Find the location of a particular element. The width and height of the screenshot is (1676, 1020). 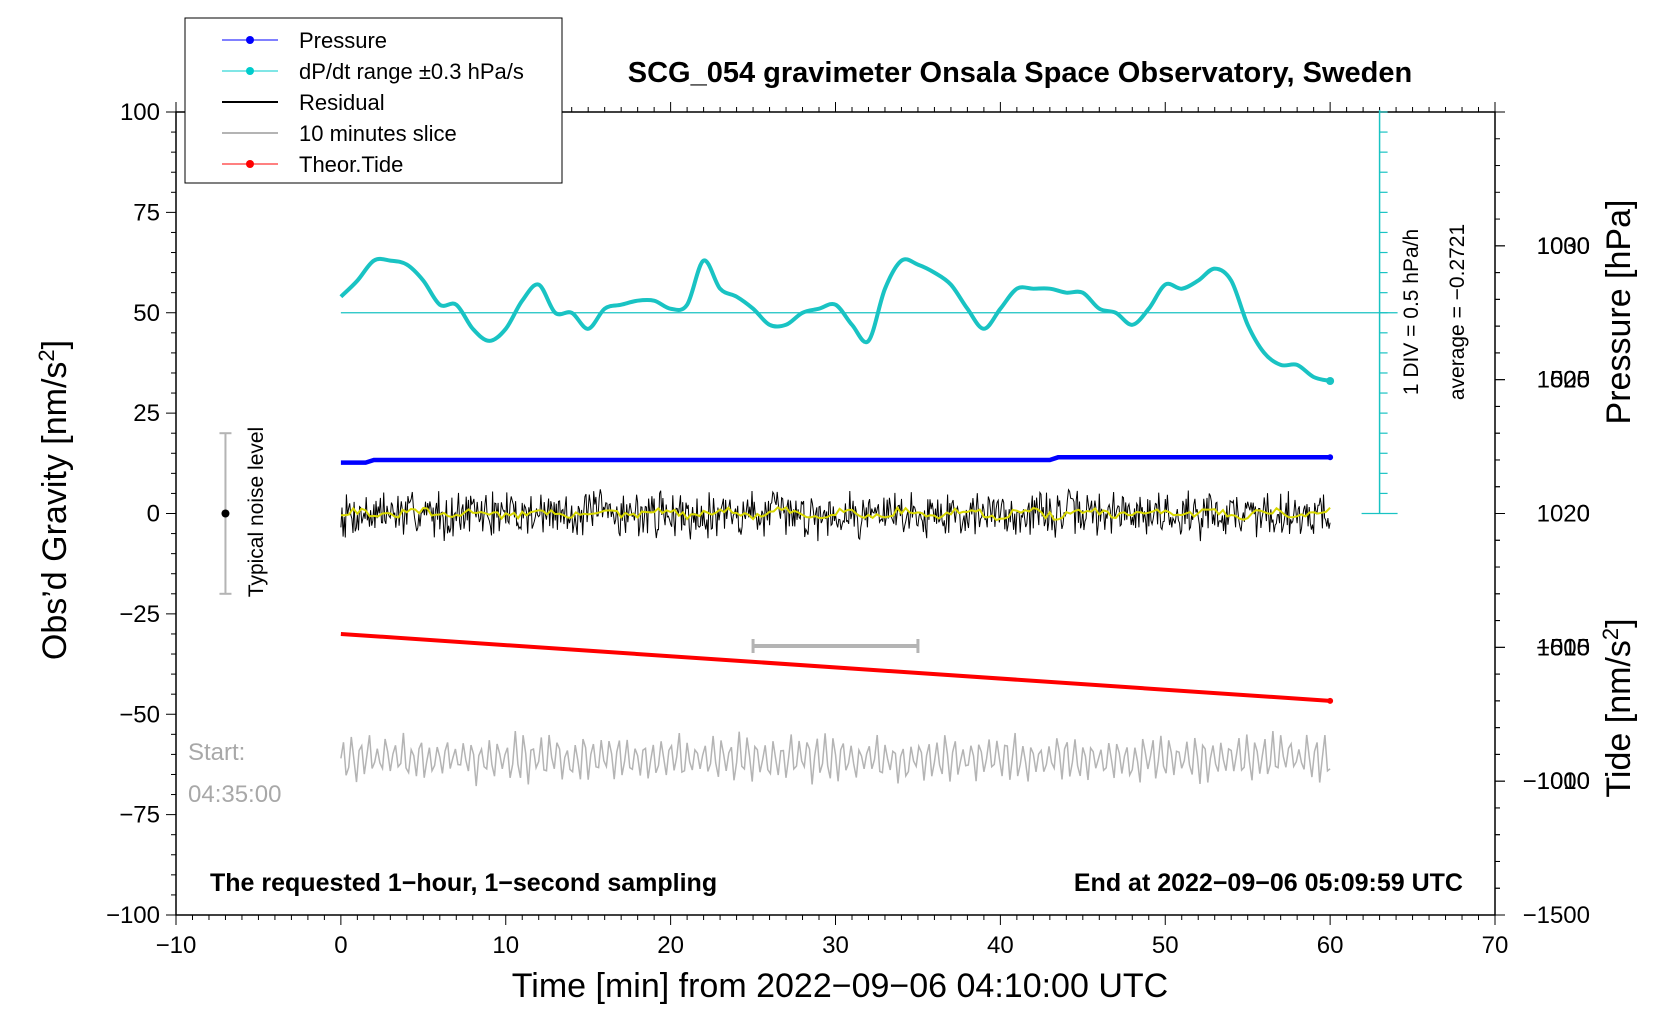

tide-axis-label-main: Tide [nm/s is located at coordinates (1619, 718).